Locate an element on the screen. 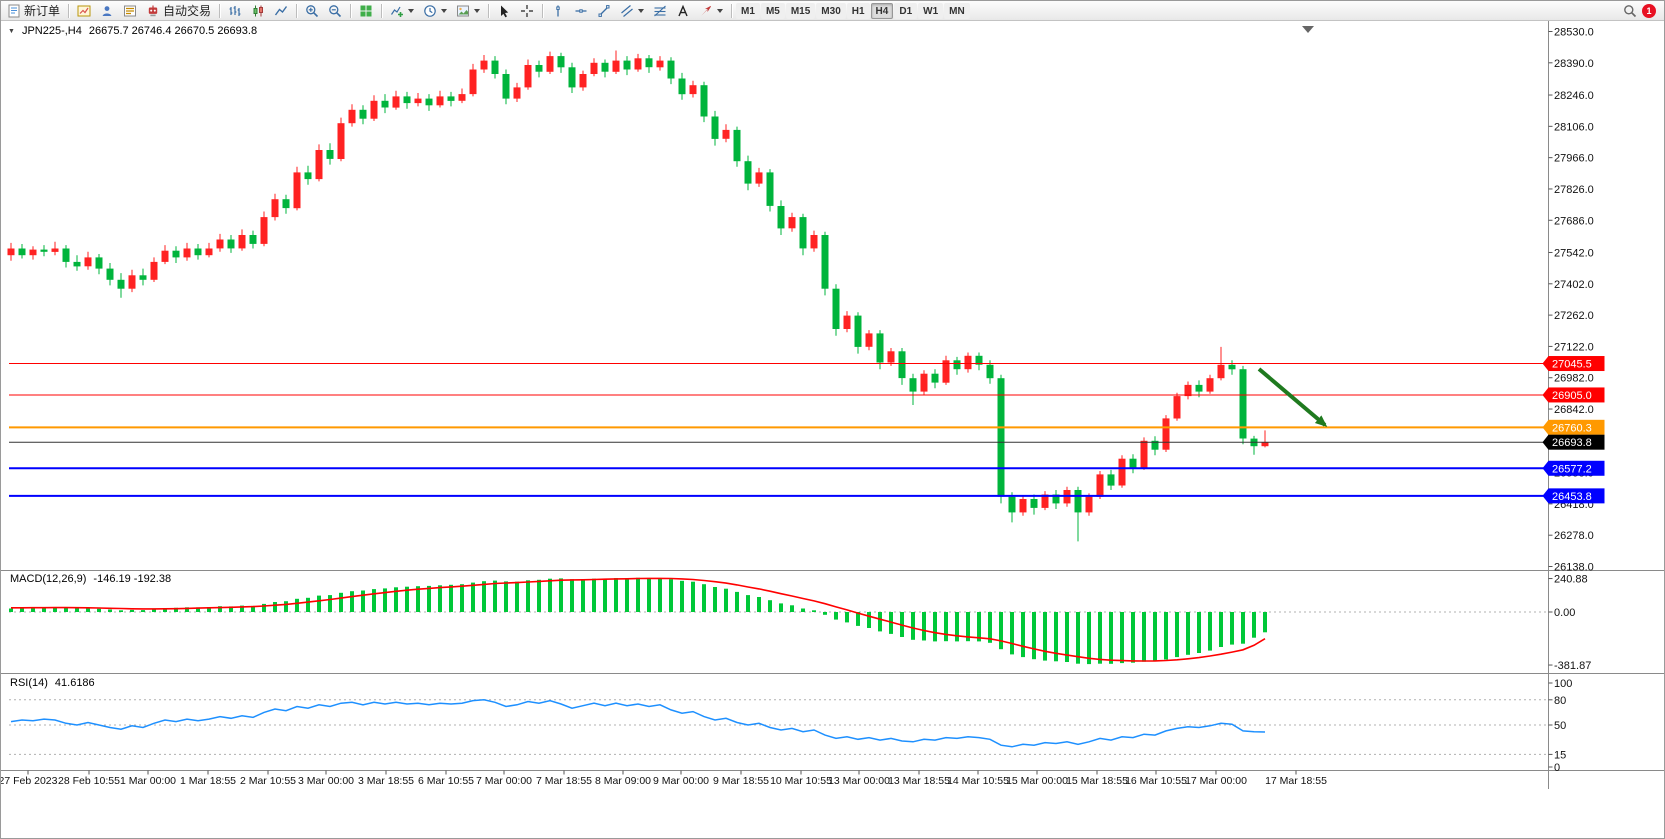 The image size is (1665, 839). notification-badge: 1 is located at coordinates (1649, 10).